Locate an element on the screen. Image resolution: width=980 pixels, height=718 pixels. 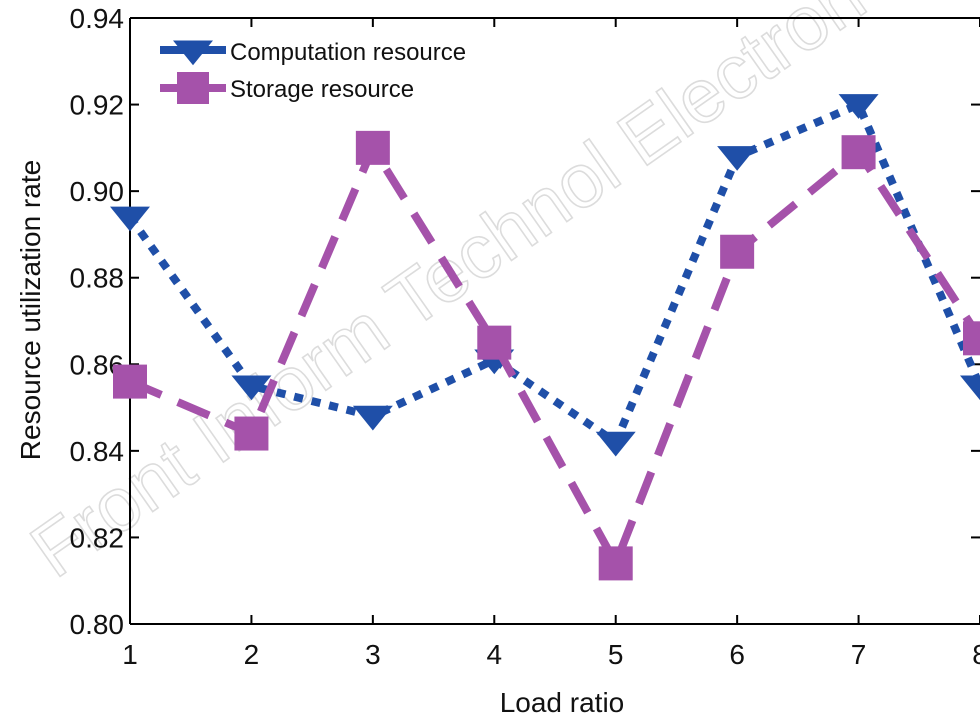
x-tick-label: 4 is located at coordinates (494, 654).